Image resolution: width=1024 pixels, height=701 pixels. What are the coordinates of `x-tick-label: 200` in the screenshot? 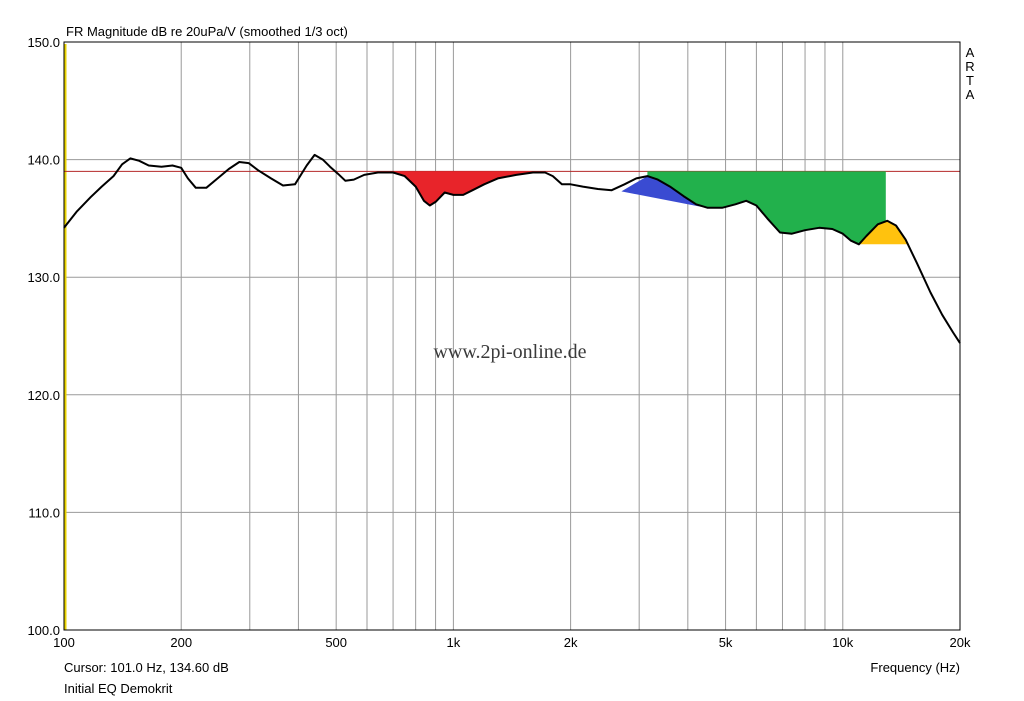 It's located at (181, 642).